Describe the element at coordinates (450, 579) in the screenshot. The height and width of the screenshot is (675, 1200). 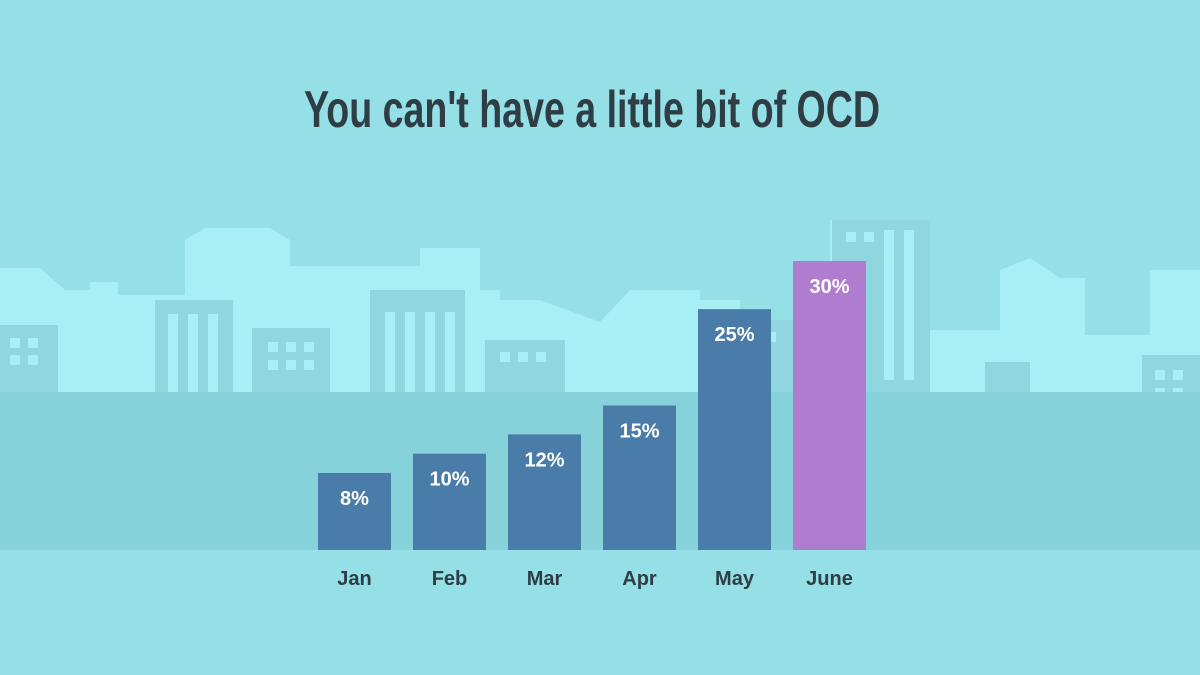
I see `x-tick-label: Feb` at that location.